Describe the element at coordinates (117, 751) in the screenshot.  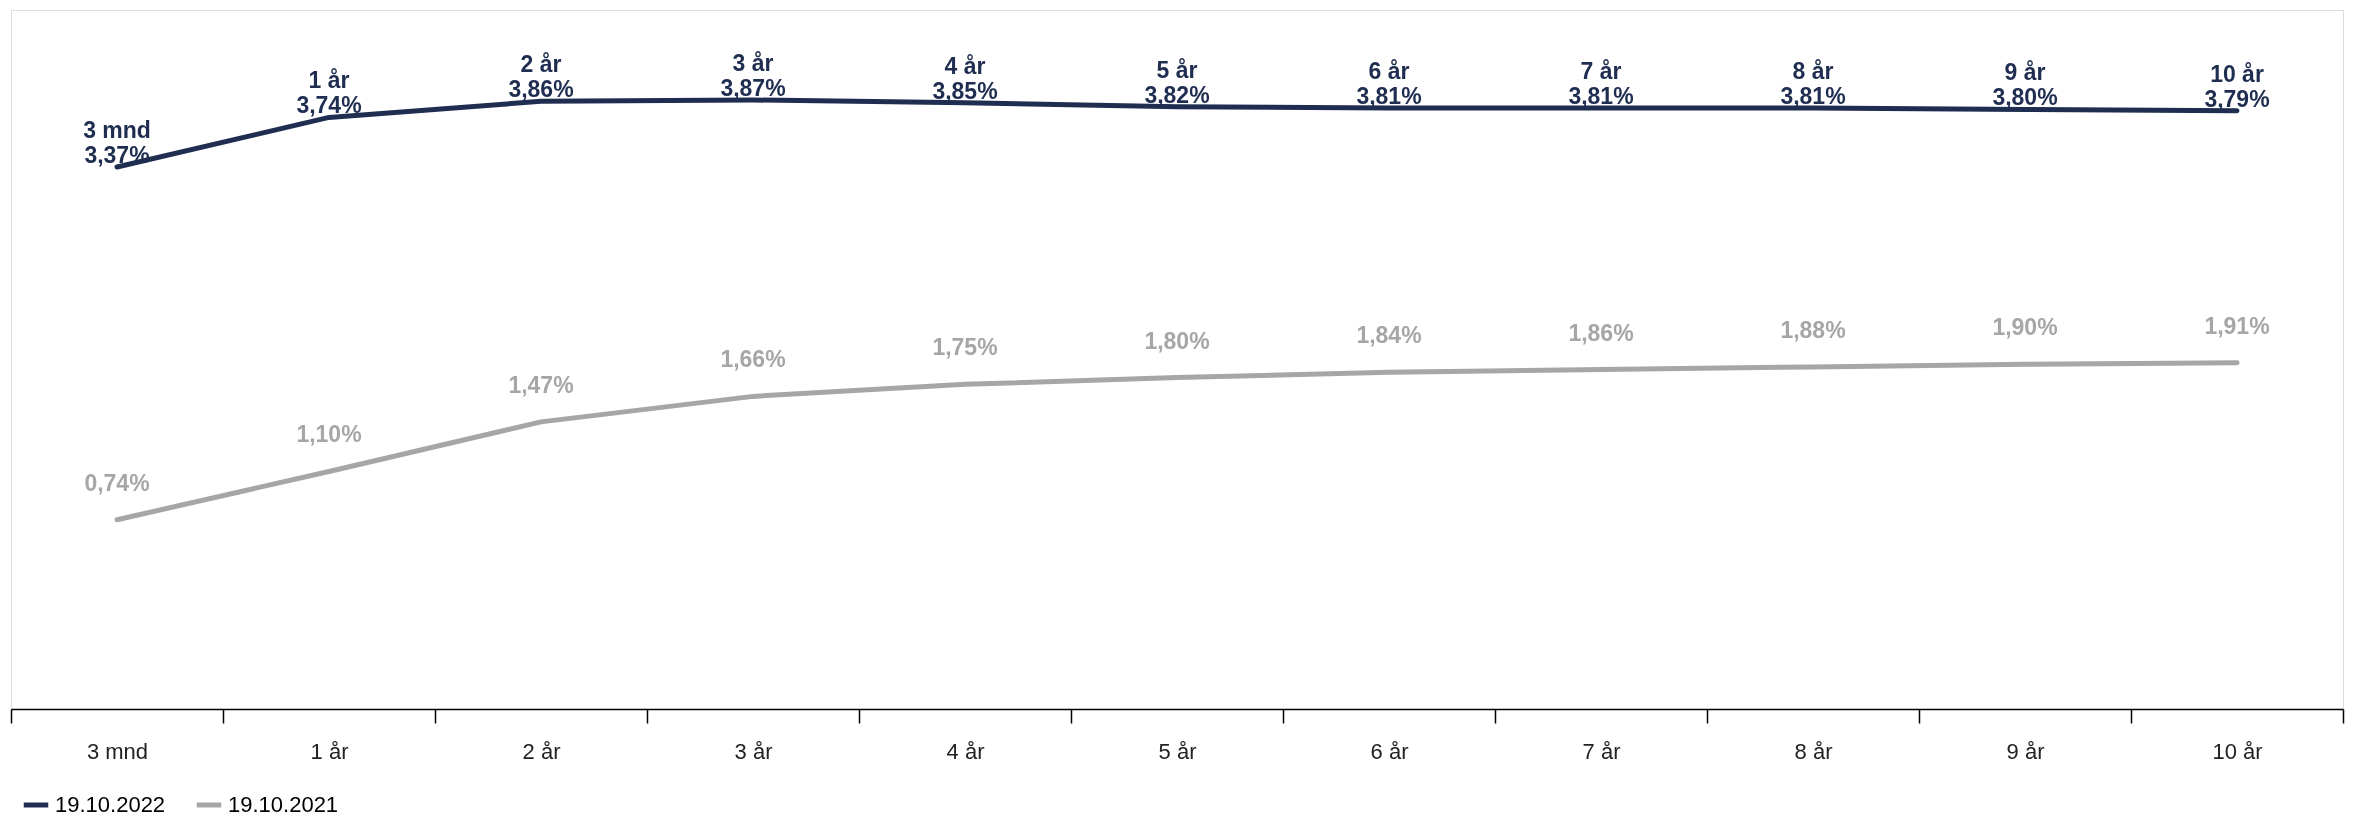
I see `x-tick-label: 3 mnd` at that location.